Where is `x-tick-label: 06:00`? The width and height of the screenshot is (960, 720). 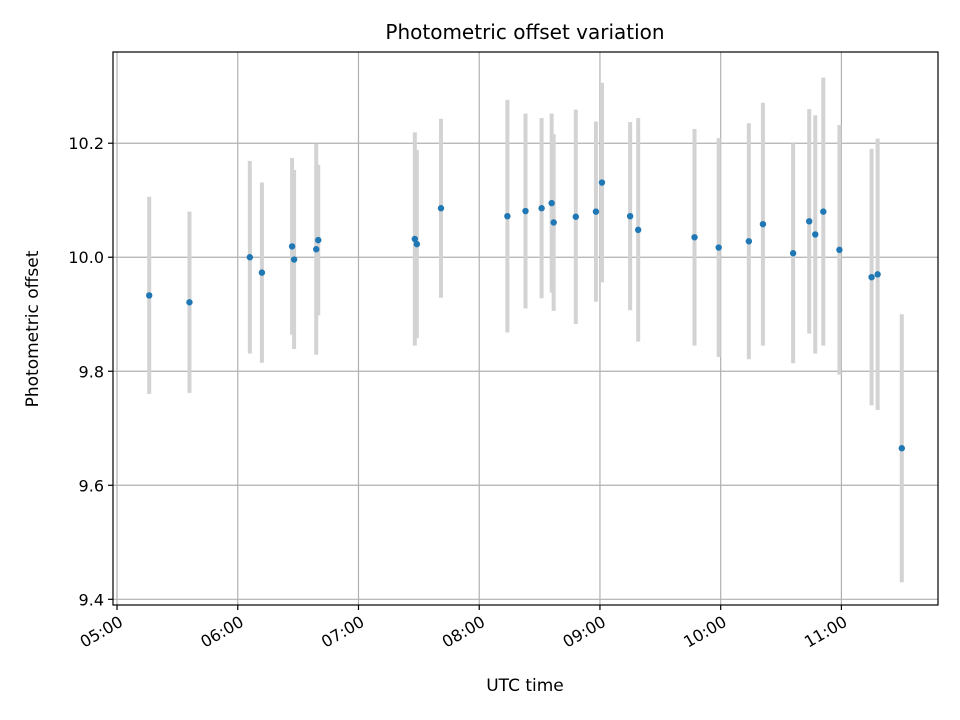
x-tick-label: 06:00 is located at coordinates (221, 632).